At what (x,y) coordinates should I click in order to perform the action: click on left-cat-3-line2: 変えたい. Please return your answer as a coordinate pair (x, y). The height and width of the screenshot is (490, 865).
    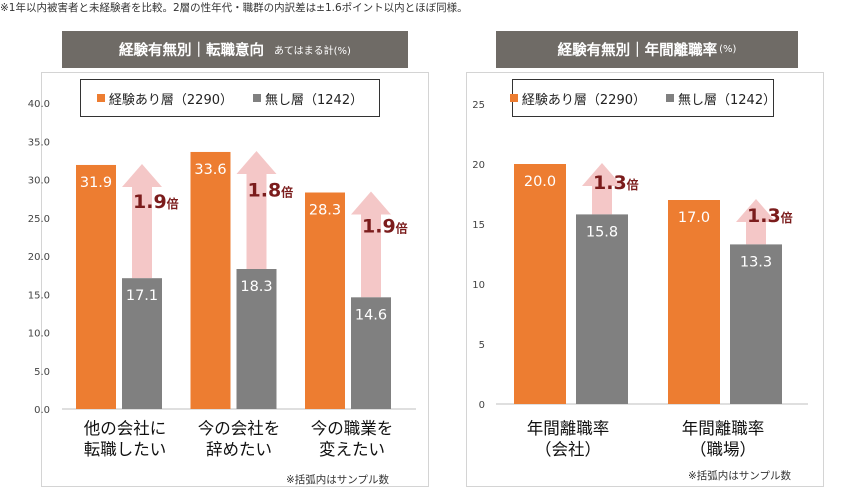
    Looking at the image, I should click on (352, 449).